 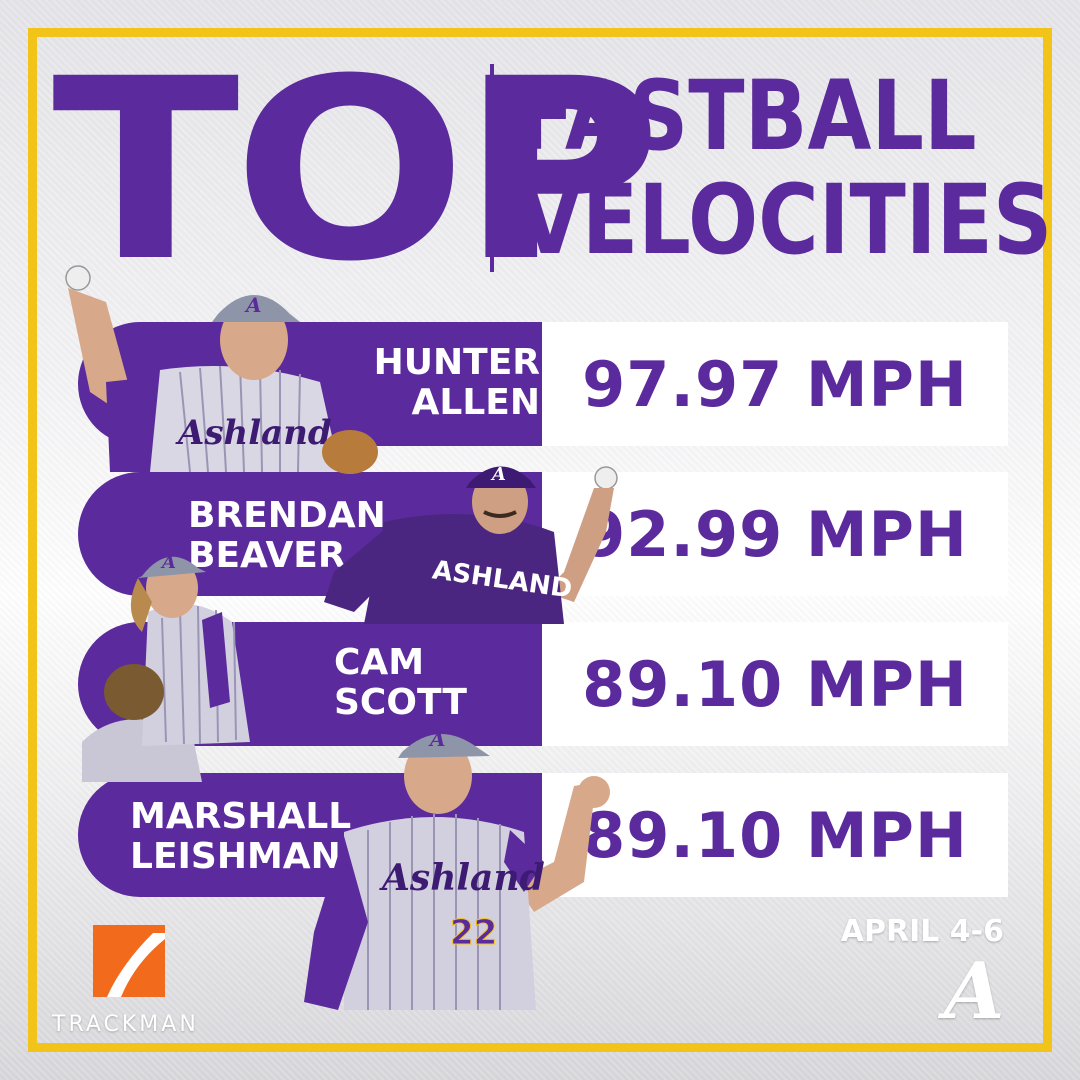 I want to click on player-first-name: BRENDAN, so click(x=287, y=515).